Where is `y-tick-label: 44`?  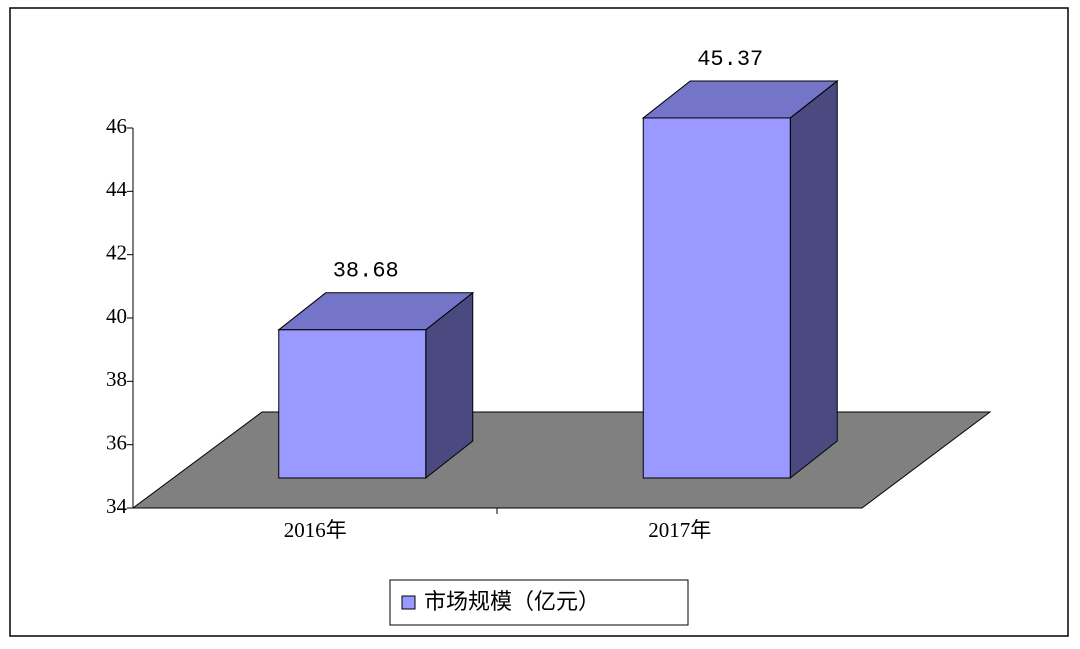
y-tick-label: 44 is located at coordinates (117, 189).